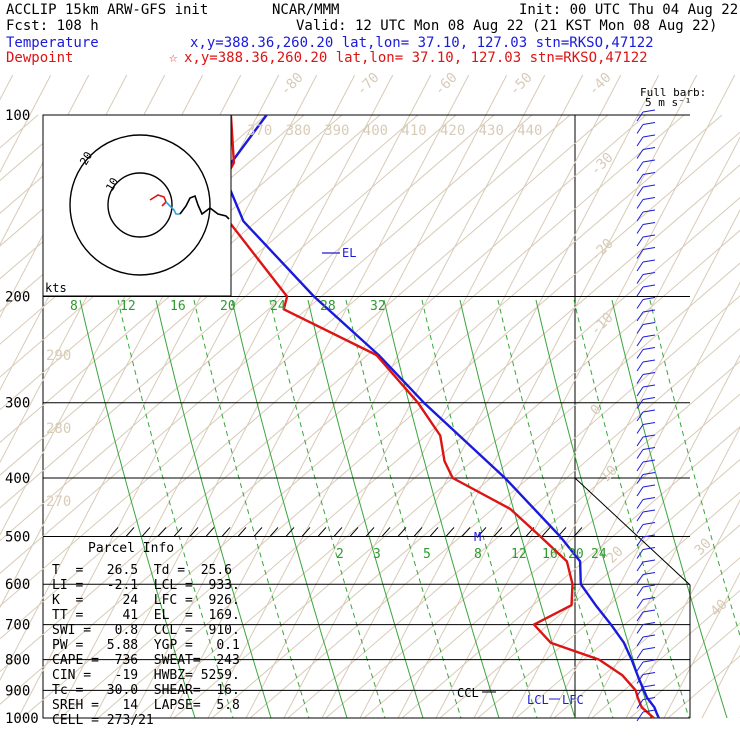  I want to click on parcel-row: PW = 5.88 YGP = 0.1, so click(146, 645).